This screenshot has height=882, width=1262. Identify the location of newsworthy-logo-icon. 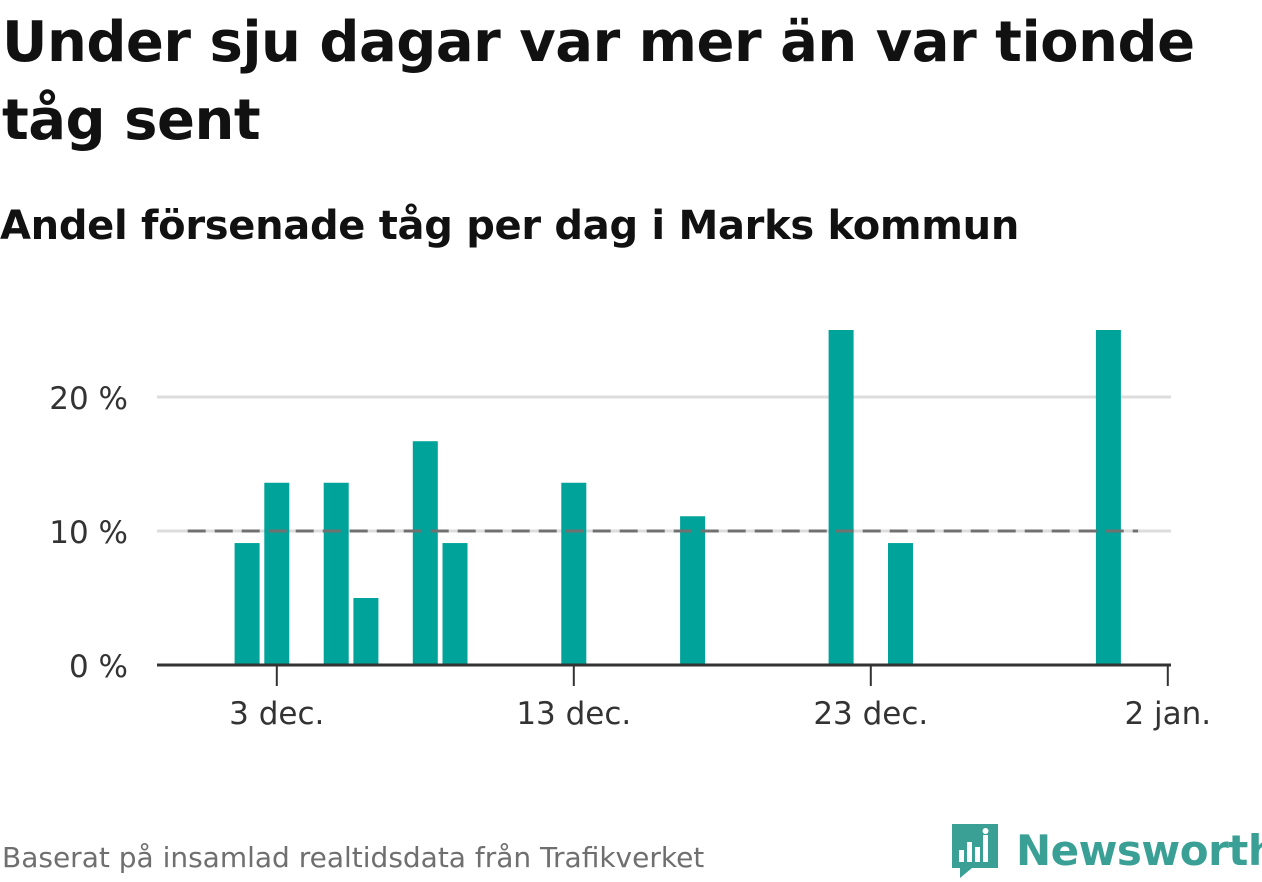
(975, 851).